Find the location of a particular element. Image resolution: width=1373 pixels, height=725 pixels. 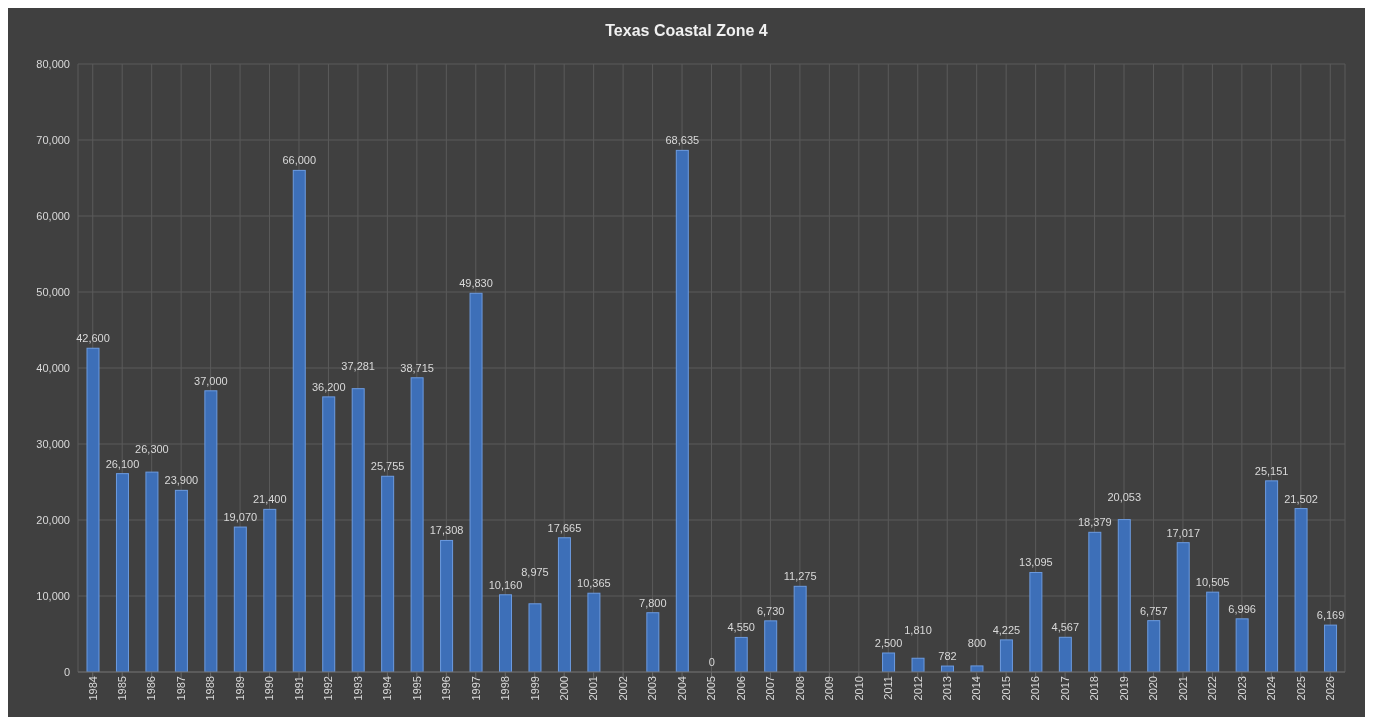

data-label: 10,365 is located at coordinates (594, 583).